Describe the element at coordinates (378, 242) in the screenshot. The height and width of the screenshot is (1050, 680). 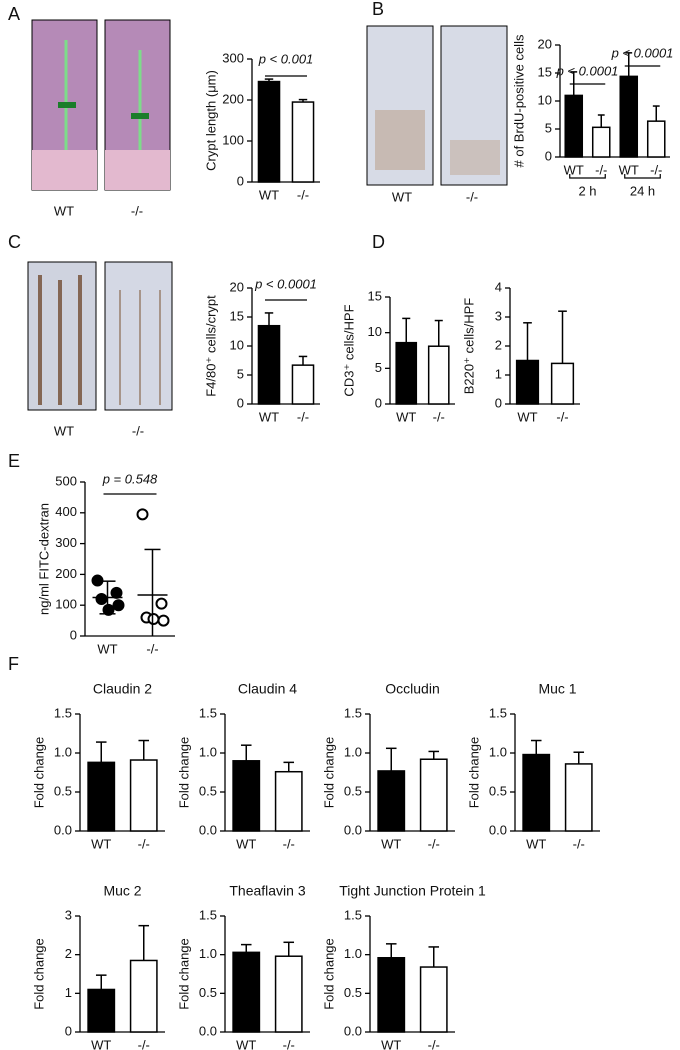
I see `panel-label: D` at that location.